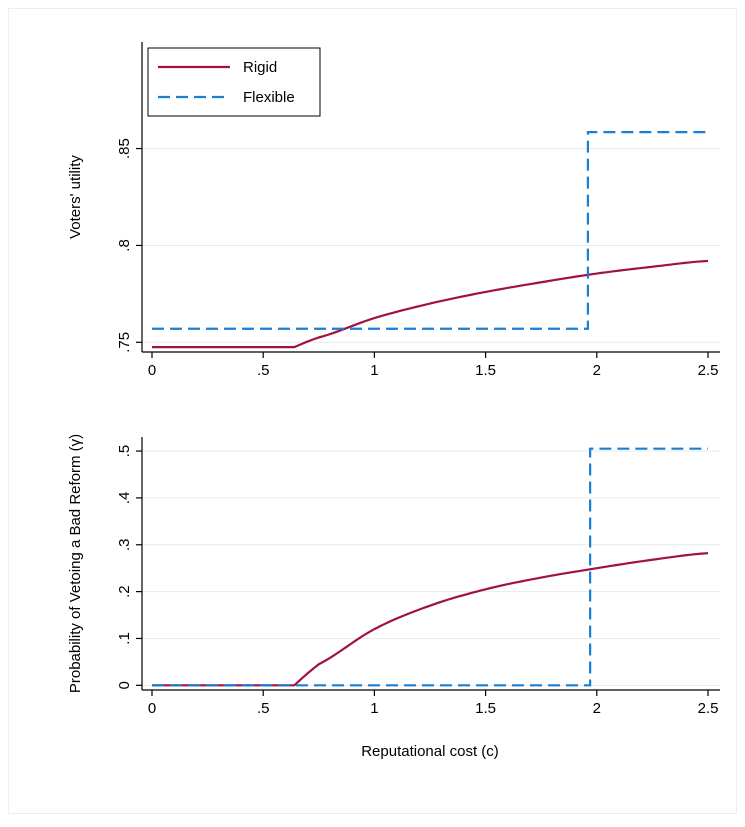  Describe the element at coordinates (124, 685) in the screenshot. I see `y-tick-label: 0` at that location.